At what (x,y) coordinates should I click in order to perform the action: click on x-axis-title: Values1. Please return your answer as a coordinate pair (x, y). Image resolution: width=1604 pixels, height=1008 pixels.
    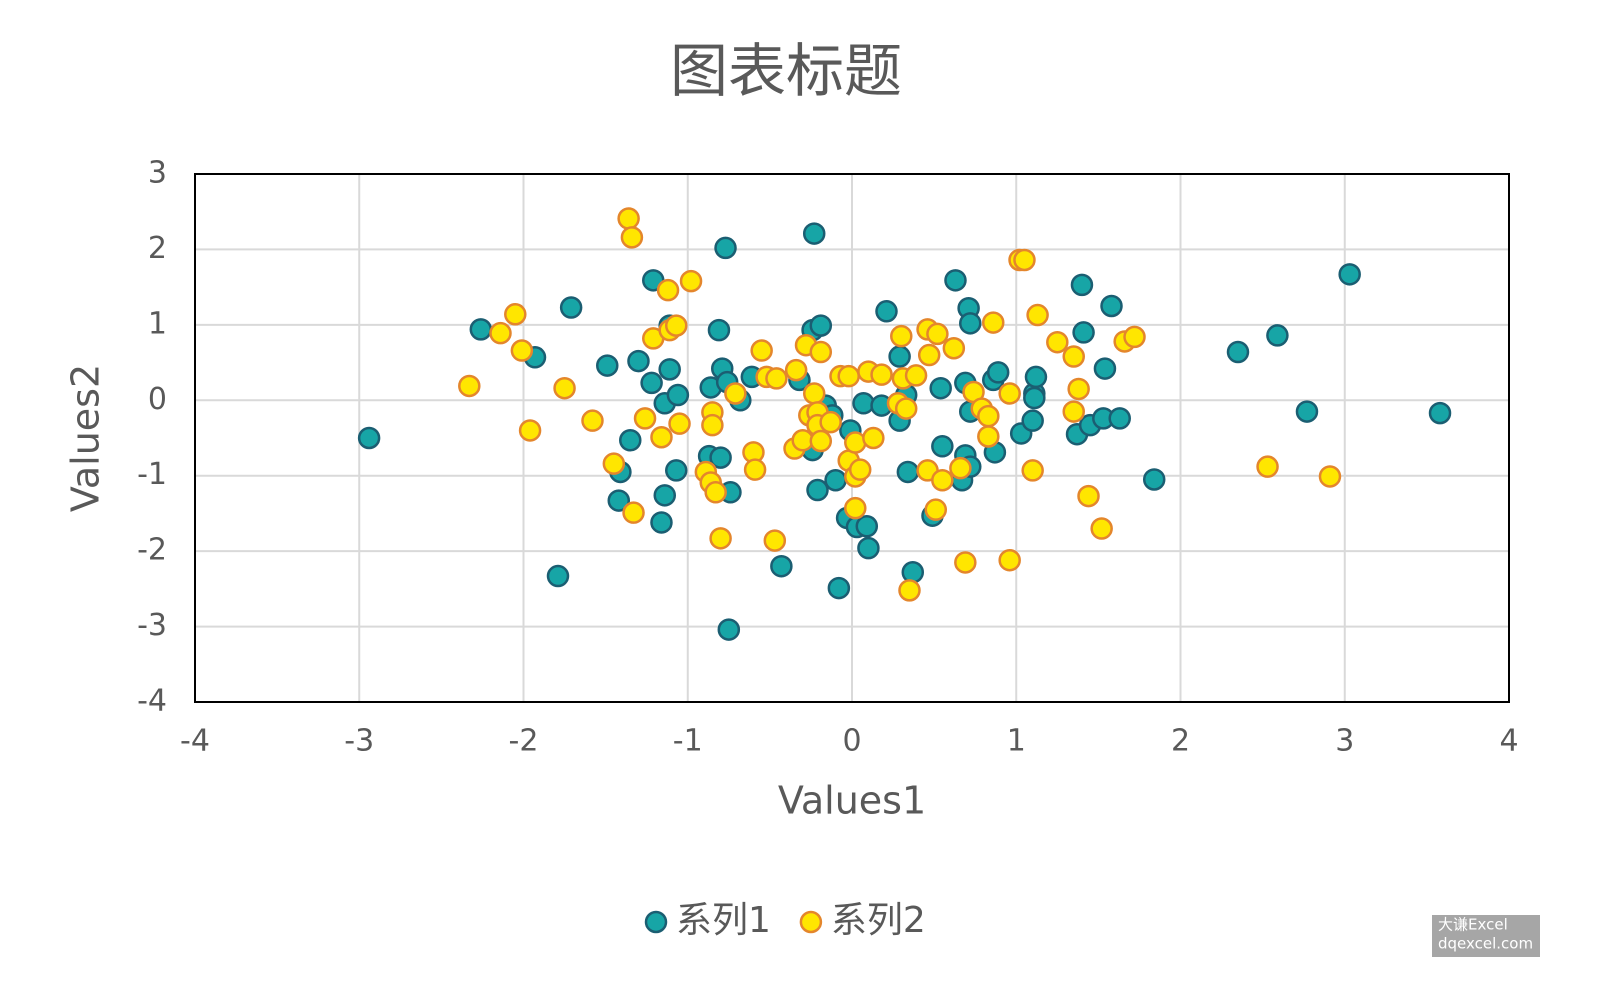
    Looking at the image, I should click on (852, 801).